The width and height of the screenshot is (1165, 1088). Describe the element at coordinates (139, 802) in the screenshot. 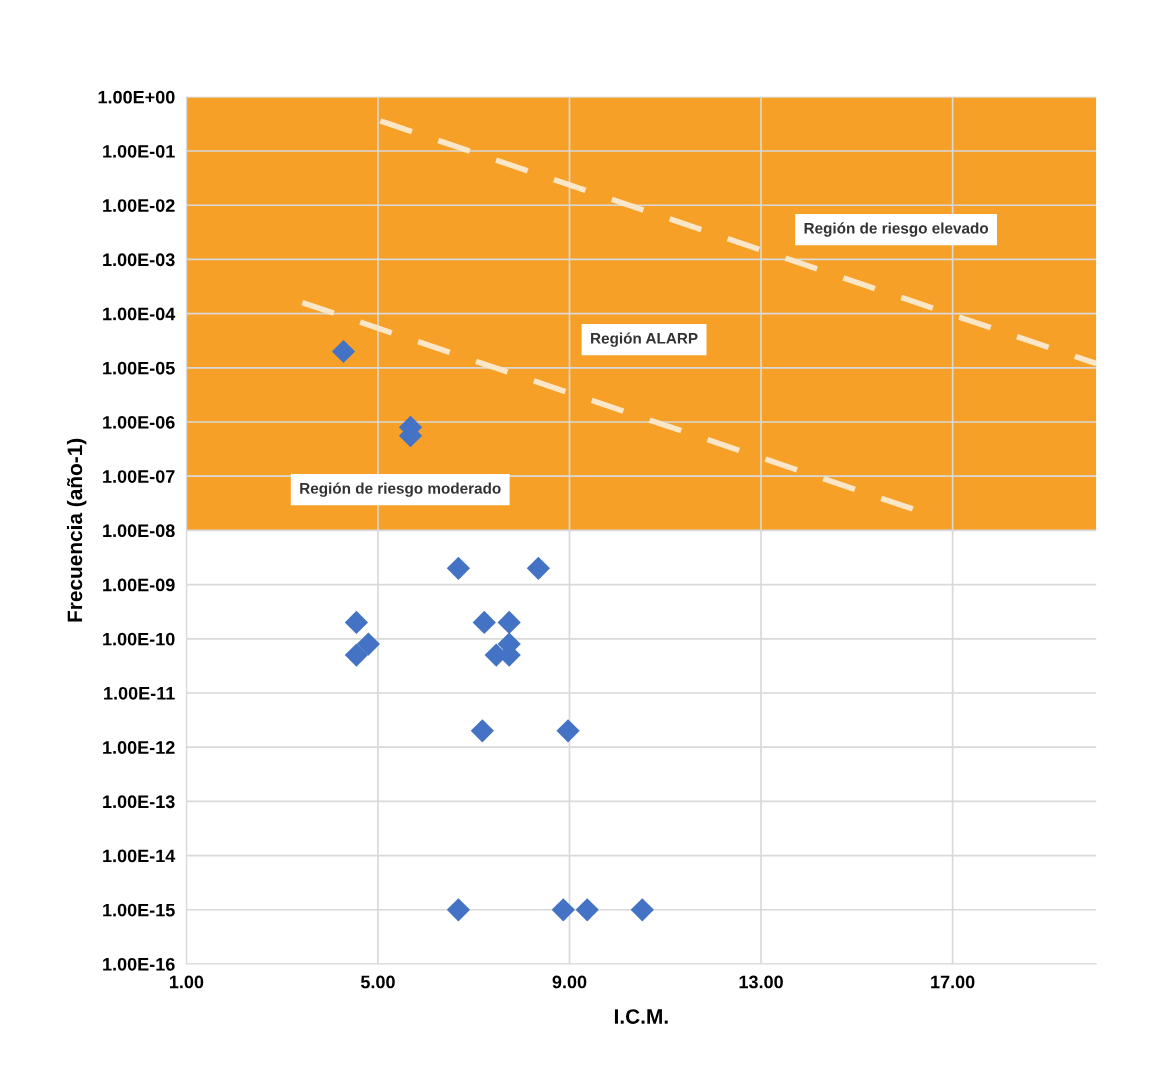

I see `y-tick-label: 1.00E-13` at that location.